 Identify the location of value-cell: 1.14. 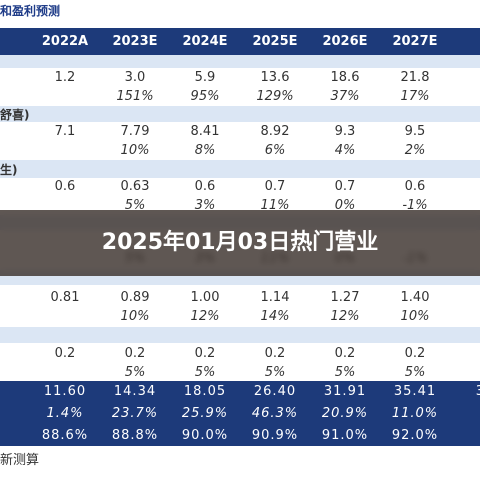
(275, 297).